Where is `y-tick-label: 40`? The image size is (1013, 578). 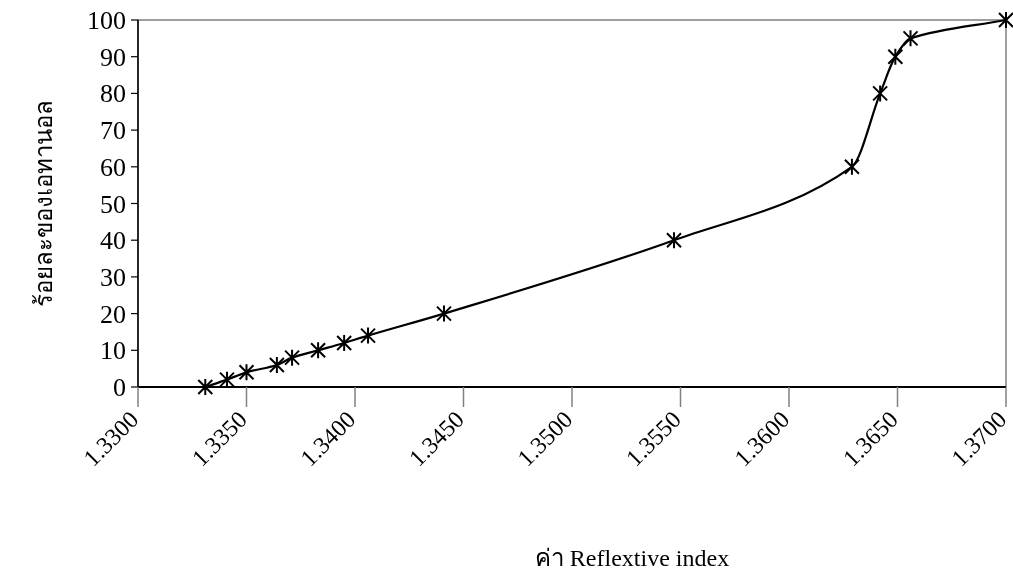
y-tick-label: 40 is located at coordinates (113, 241).